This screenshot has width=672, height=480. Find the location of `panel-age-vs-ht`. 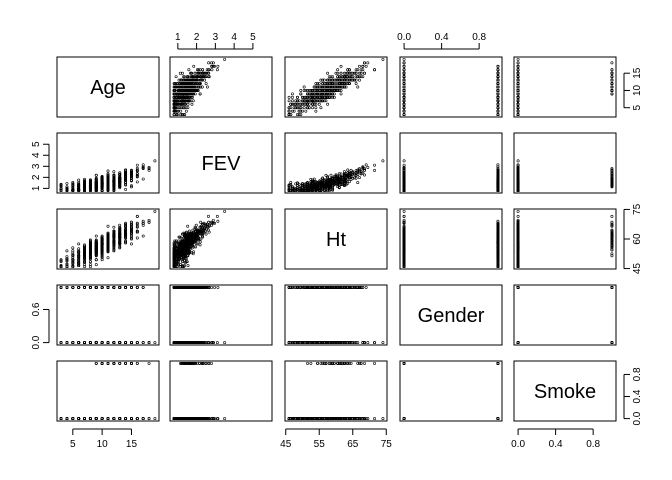

panel-age-vs-ht is located at coordinates (336, 87).